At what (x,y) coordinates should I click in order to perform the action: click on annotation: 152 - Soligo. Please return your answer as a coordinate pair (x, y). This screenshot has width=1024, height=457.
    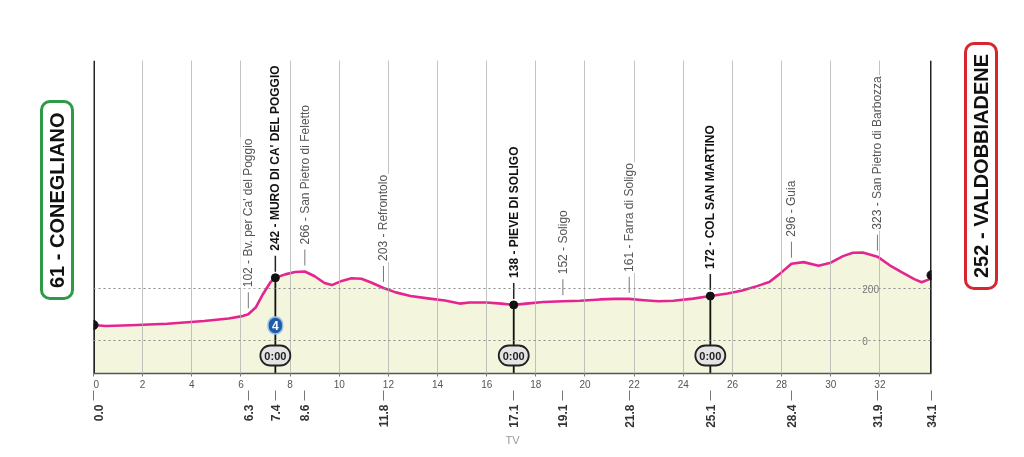
    Looking at the image, I should click on (562, 242).